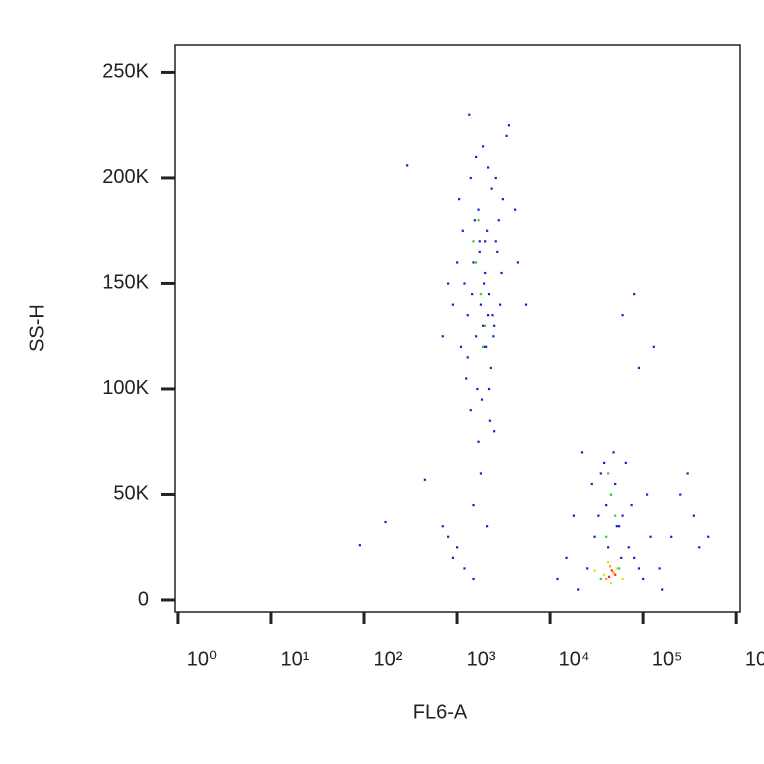 This screenshot has height=764, width=764. What do you see at coordinates (440, 712) in the screenshot?
I see `x-axis-label: FL6-A` at bounding box center [440, 712].